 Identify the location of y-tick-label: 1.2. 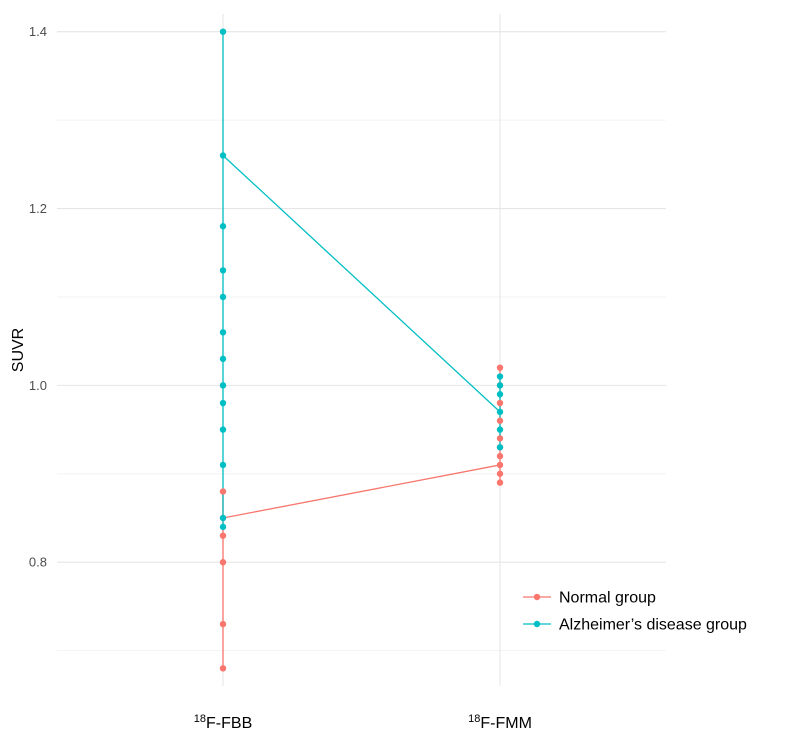
(38, 208).